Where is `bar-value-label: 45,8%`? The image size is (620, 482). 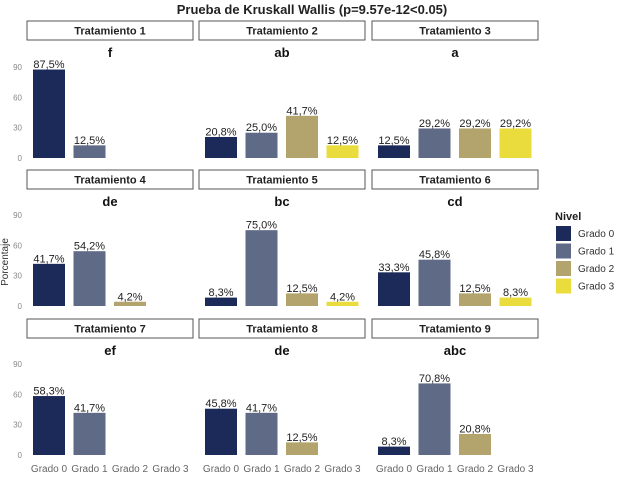 bar-value-label: 45,8% is located at coordinates (434, 255).